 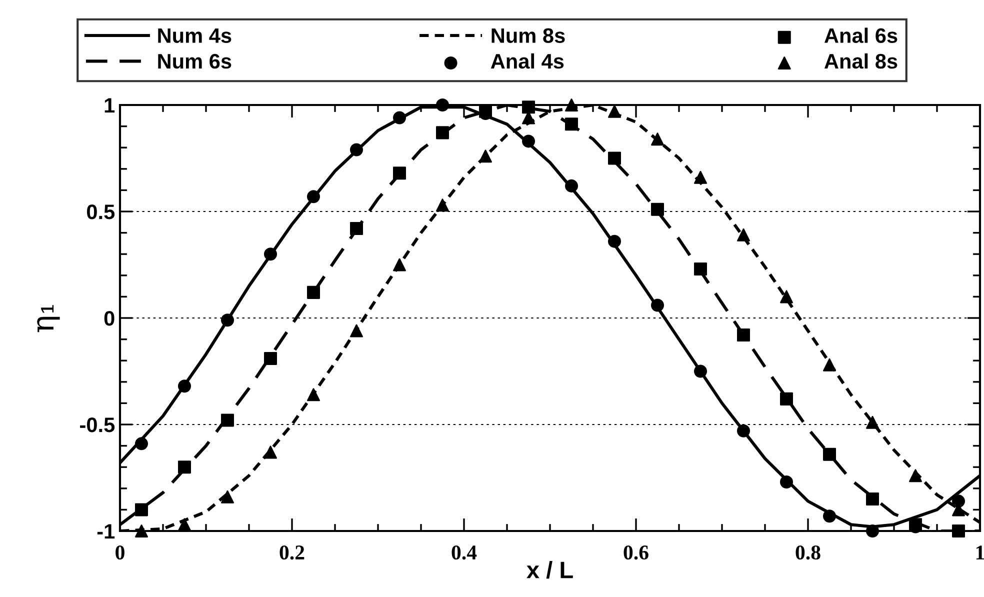 What do you see at coordinates (292, 552) in the screenshot?
I see `x-tick-label: 0.2` at bounding box center [292, 552].